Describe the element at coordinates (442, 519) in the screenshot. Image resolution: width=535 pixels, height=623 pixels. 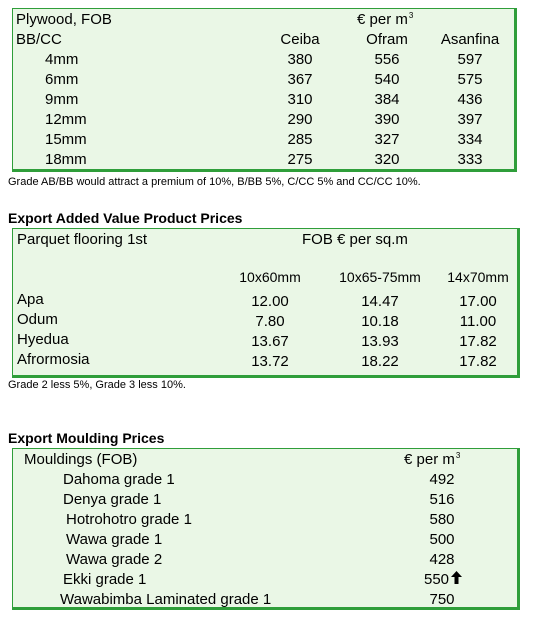
I see `moulding-value: 580` at that location.